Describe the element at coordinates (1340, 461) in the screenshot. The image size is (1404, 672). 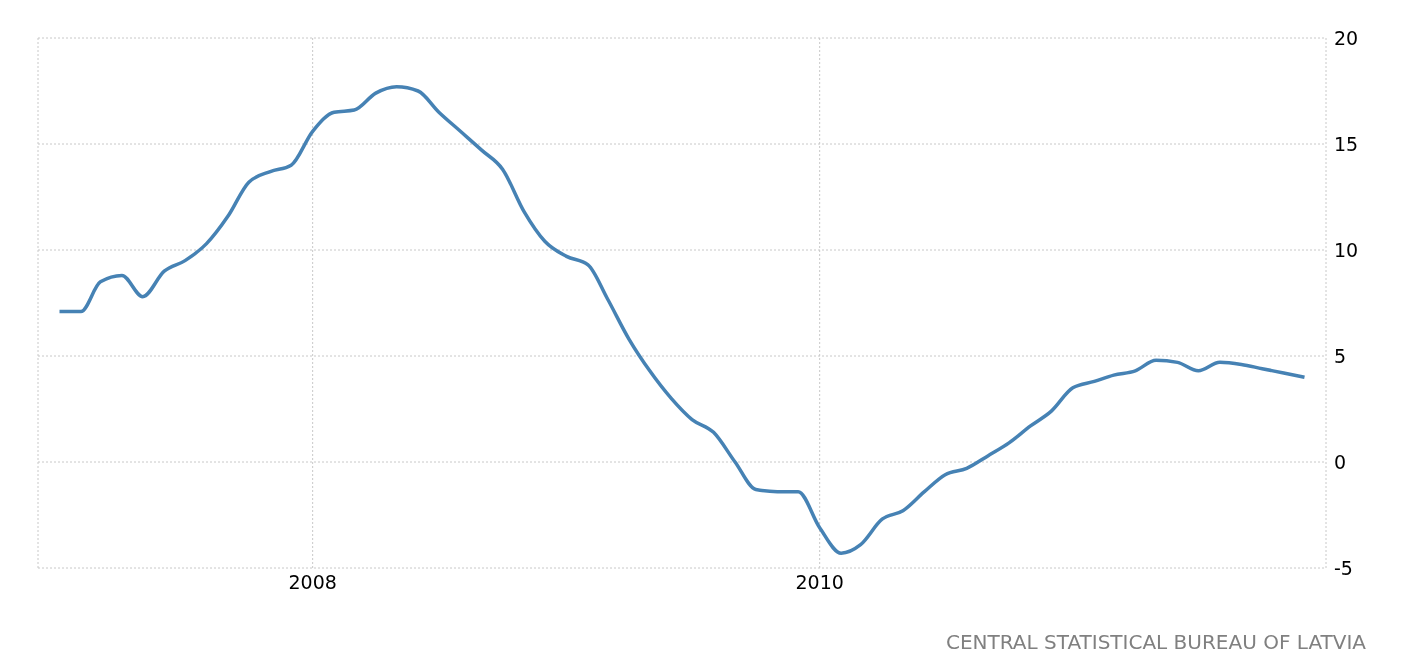
I see `y-tick-label: 0` at that location.